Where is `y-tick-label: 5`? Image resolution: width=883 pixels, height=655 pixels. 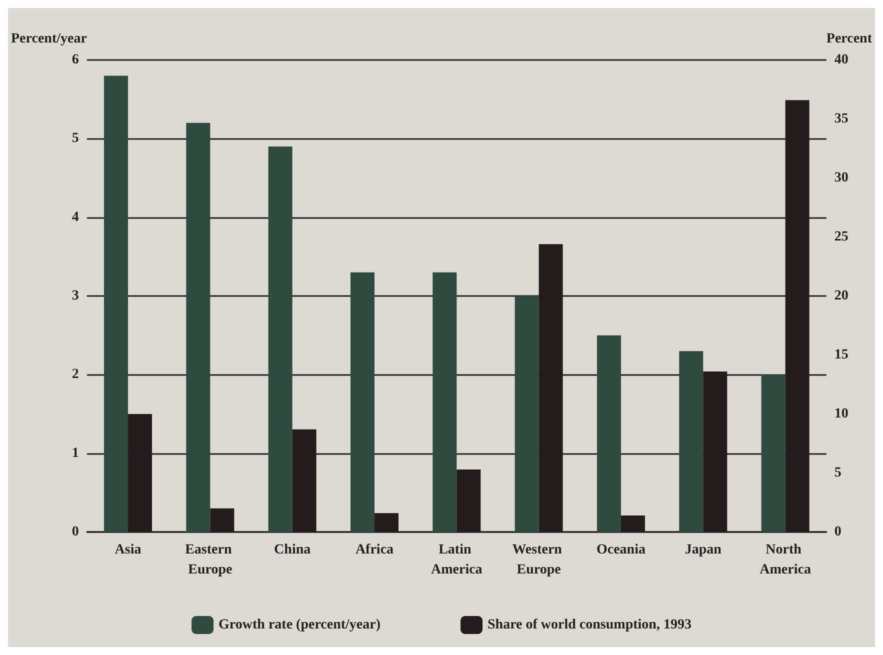 y-tick-label: 5 is located at coordinates (75, 138).